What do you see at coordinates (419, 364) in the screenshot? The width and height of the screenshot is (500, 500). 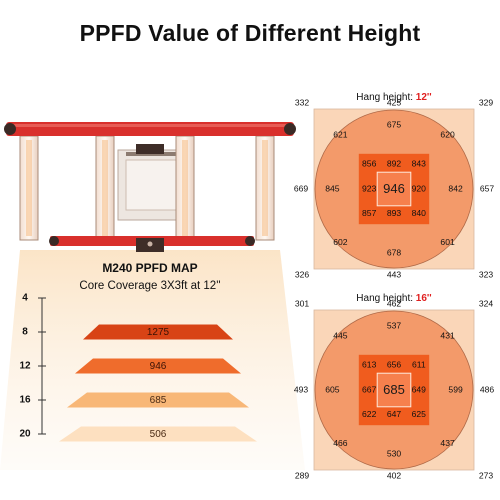 I see `inner-value: 611` at bounding box center [419, 364].